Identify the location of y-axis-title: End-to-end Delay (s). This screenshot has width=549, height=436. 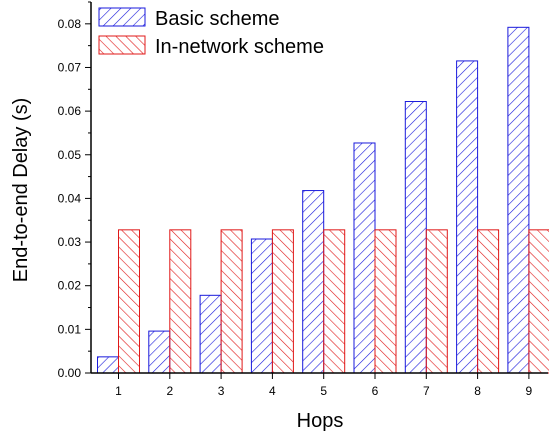
(21, 190).